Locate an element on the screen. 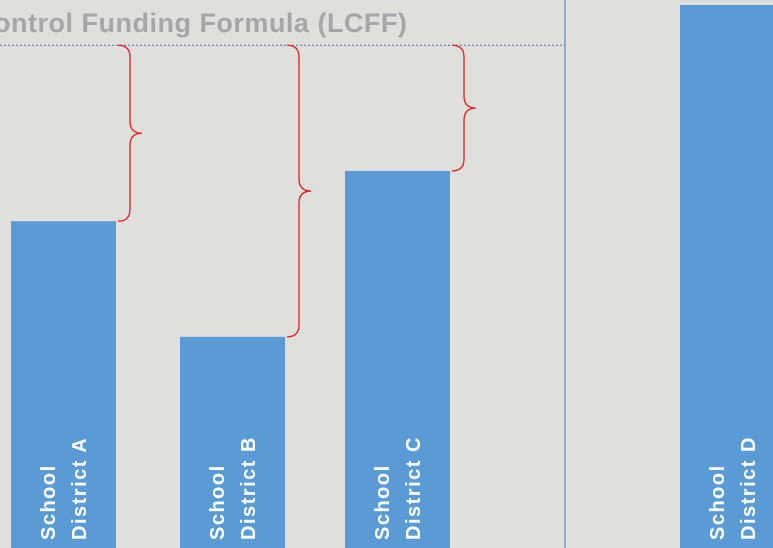 The image size is (773, 548). category-label-line: District B is located at coordinates (249, 488).